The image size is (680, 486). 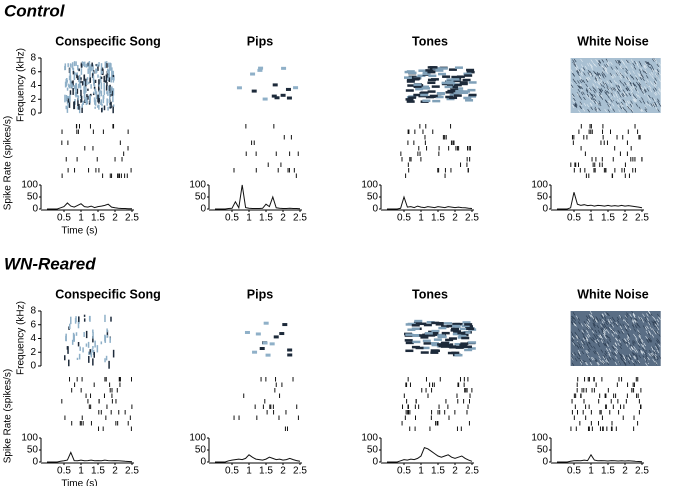 I want to click on time-tick-label: 0.5, so click(x=404, y=471).